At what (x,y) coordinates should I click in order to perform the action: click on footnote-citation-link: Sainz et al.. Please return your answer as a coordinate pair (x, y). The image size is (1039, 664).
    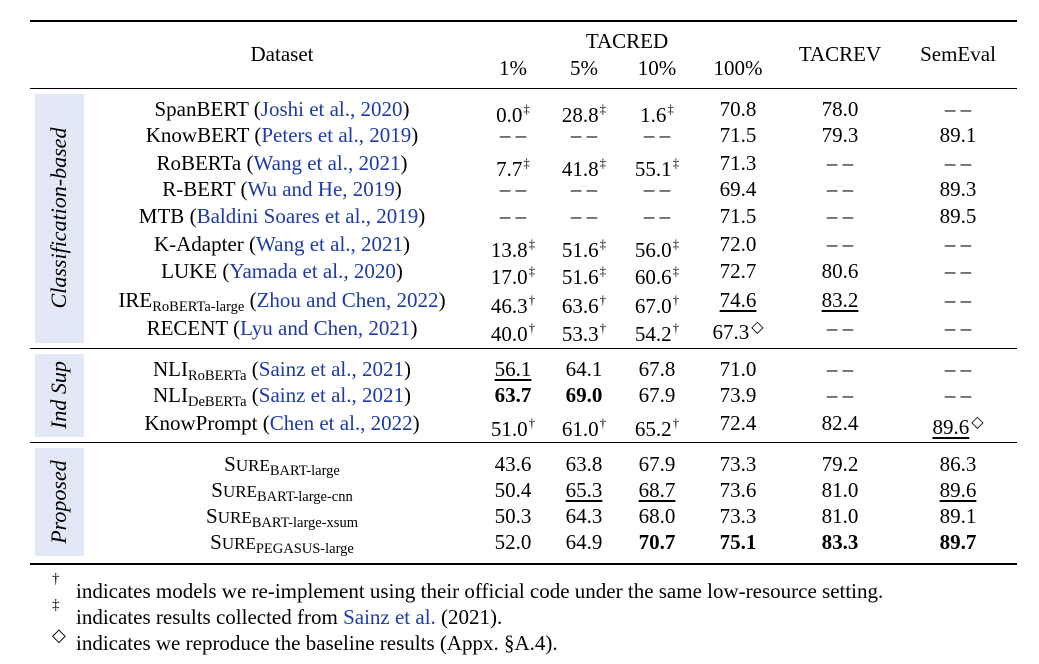
    Looking at the image, I should click on (389, 617).